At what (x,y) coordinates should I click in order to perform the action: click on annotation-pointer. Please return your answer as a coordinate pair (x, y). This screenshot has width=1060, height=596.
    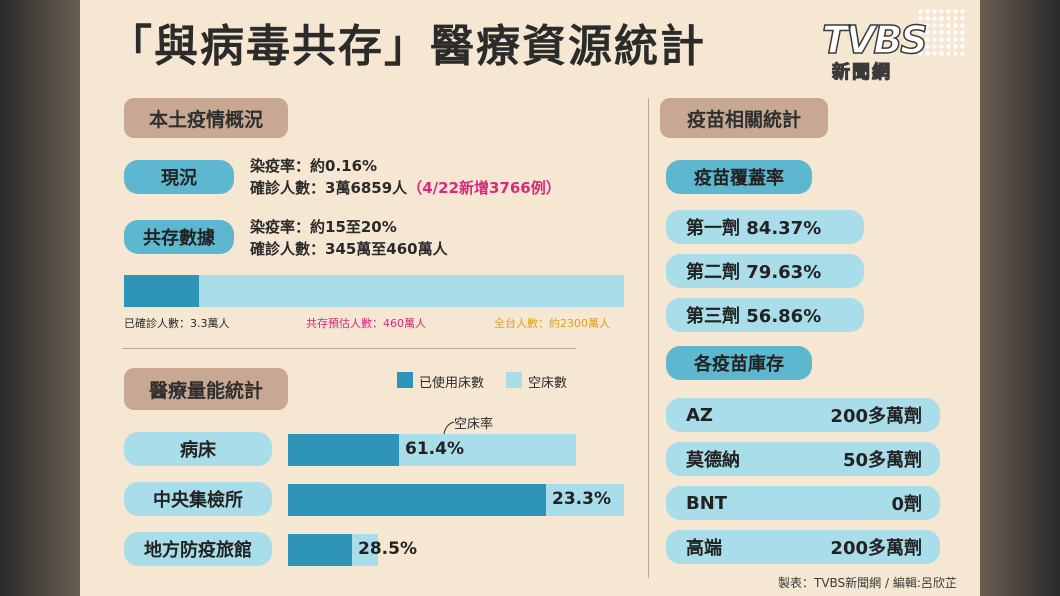
    Looking at the image, I should click on (449, 428).